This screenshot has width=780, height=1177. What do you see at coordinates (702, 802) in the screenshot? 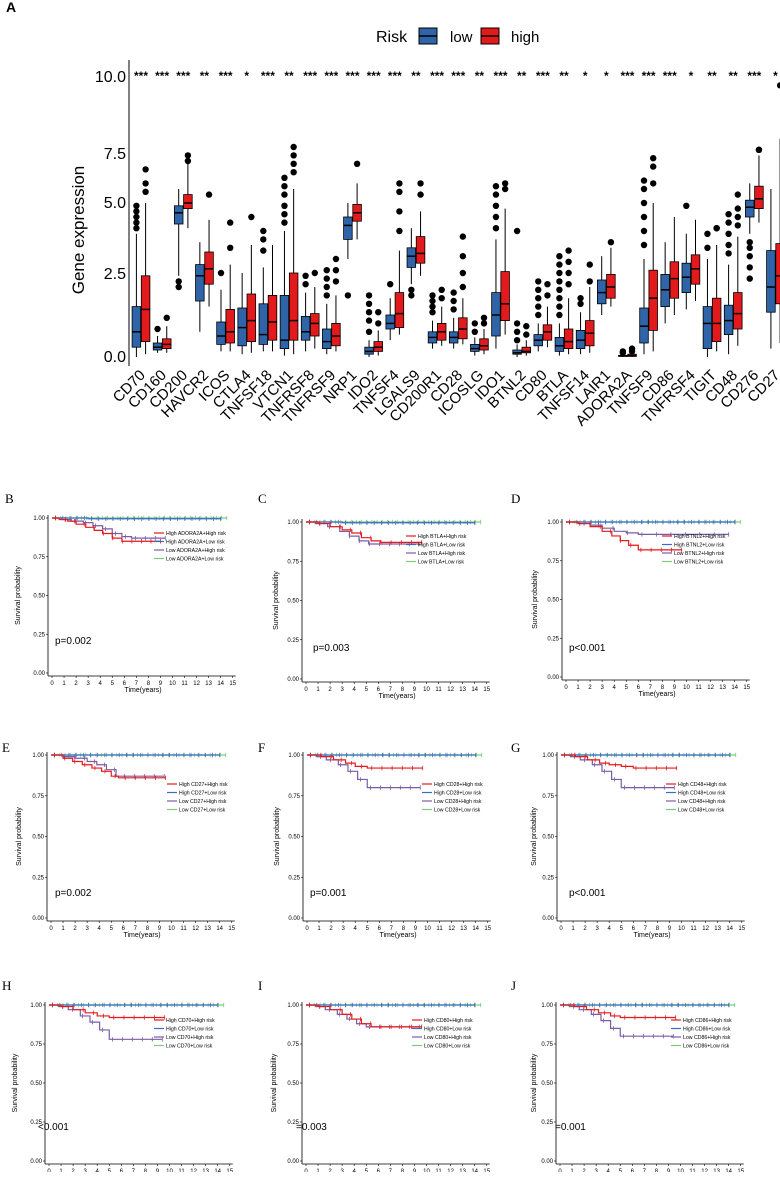
I see `legend-label: Low CD48+High risk` at bounding box center [702, 802].